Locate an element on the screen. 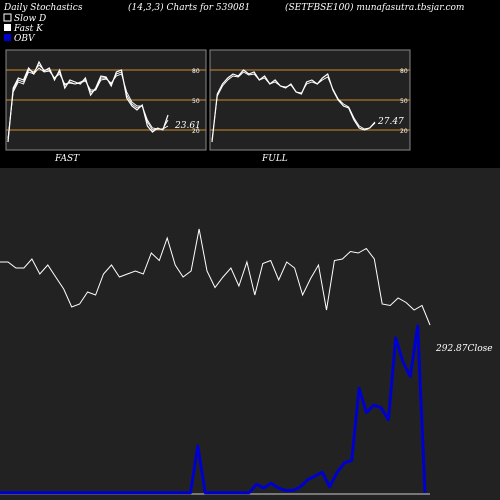  full-level-label-50: 50 is located at coordinates (404, 101).